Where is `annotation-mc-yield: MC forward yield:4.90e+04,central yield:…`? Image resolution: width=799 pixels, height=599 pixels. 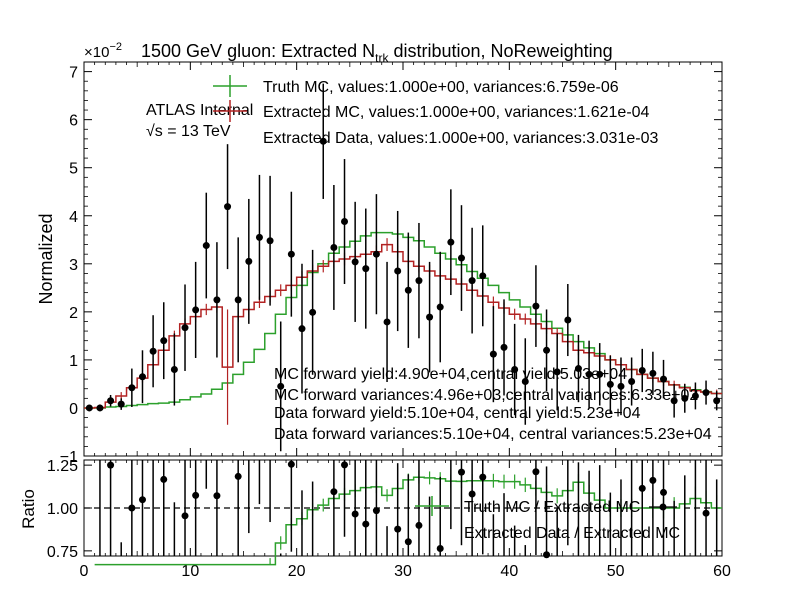 annotation-mc-yield: MC forward yield:4.90e+04,central yield:… is located at coordinates (450, 374).